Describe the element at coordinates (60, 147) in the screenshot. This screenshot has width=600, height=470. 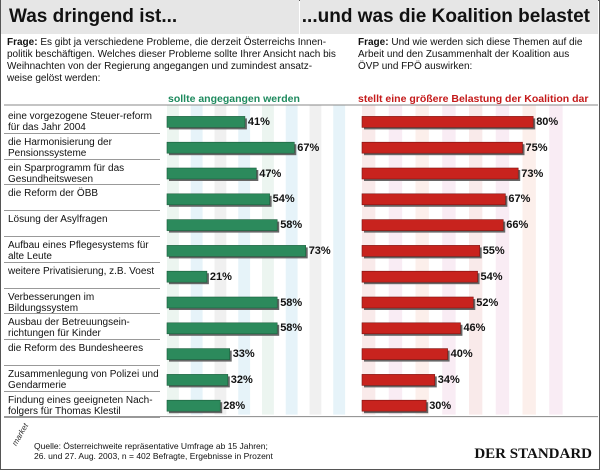
I see `category-label: die Harmonisierung der Pensionssysteme` at that location.